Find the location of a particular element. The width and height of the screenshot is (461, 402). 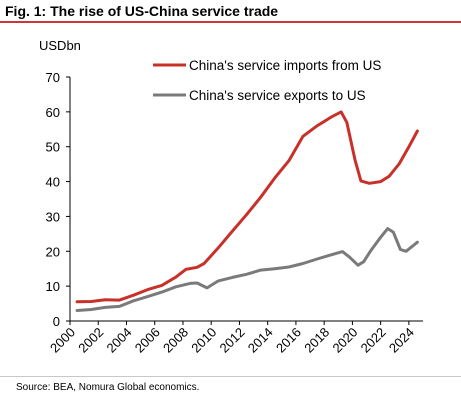

x-tick-label: 2022 is located at coordinates (373, 340).